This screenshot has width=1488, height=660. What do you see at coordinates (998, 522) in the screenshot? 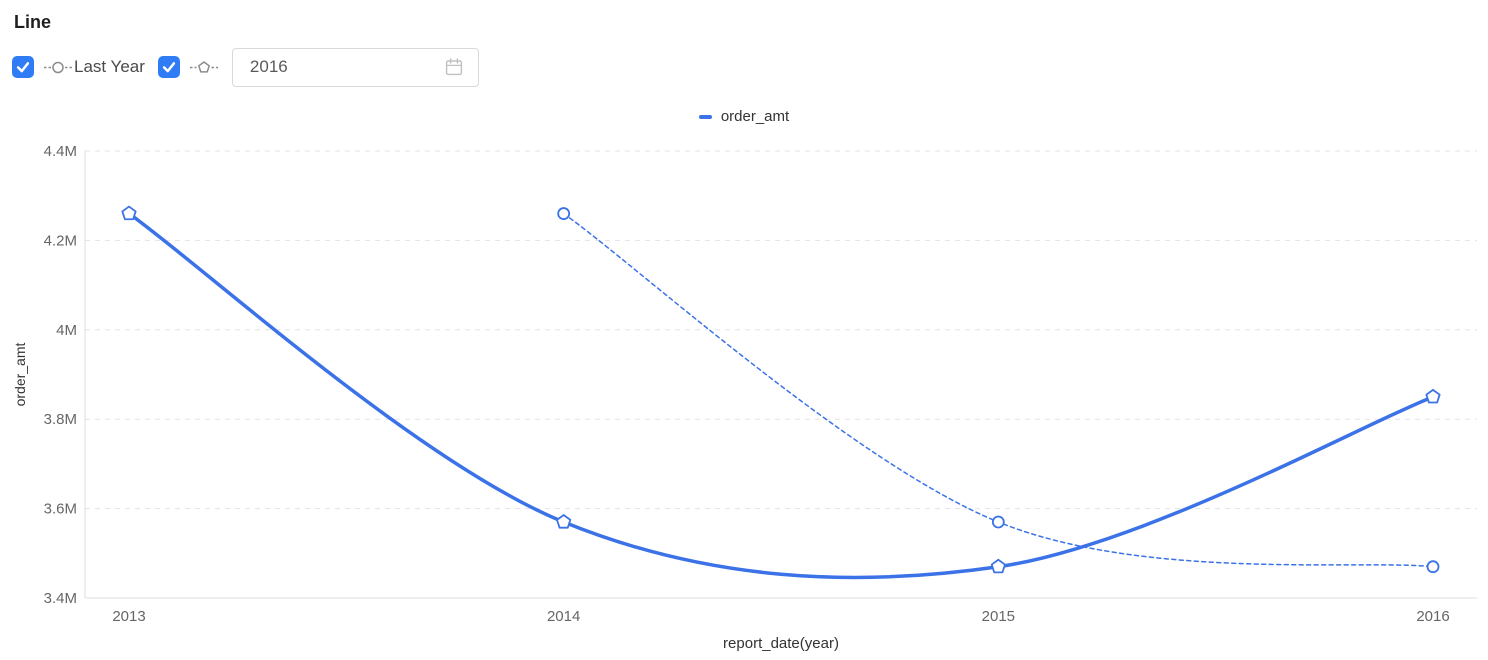
I see `data-point-last-year-2015` at bounding box center [998, 522].